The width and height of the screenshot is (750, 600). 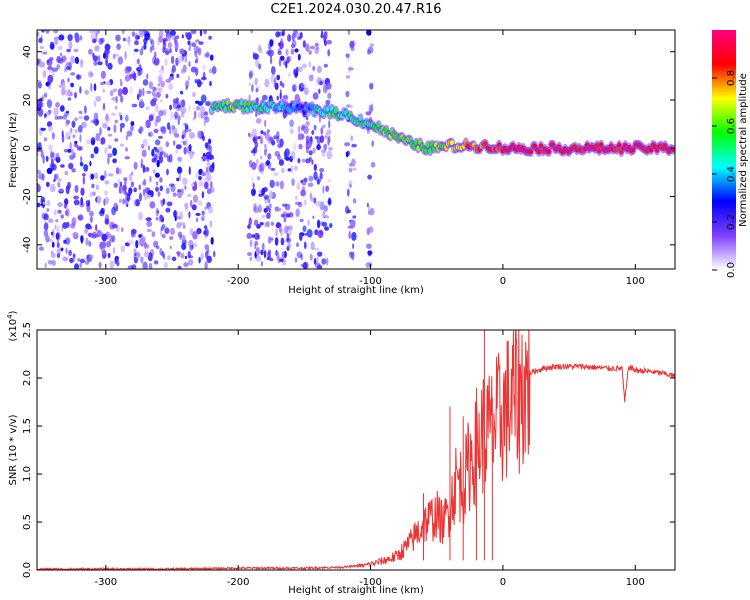 I want to click on colorbar-tick-label: 0.6, so click(x=731, y=126).